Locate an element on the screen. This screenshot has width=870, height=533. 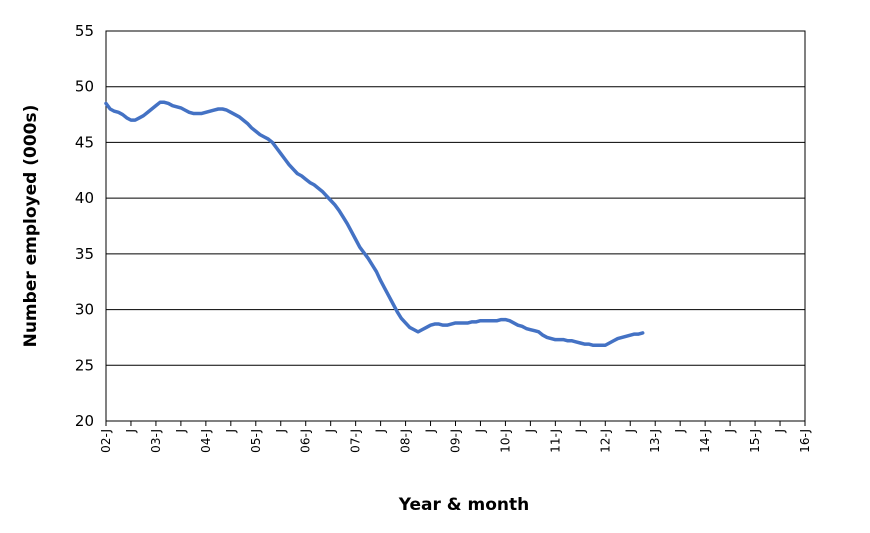
y-tick-label: 40 is located at coordinates (84, 198).